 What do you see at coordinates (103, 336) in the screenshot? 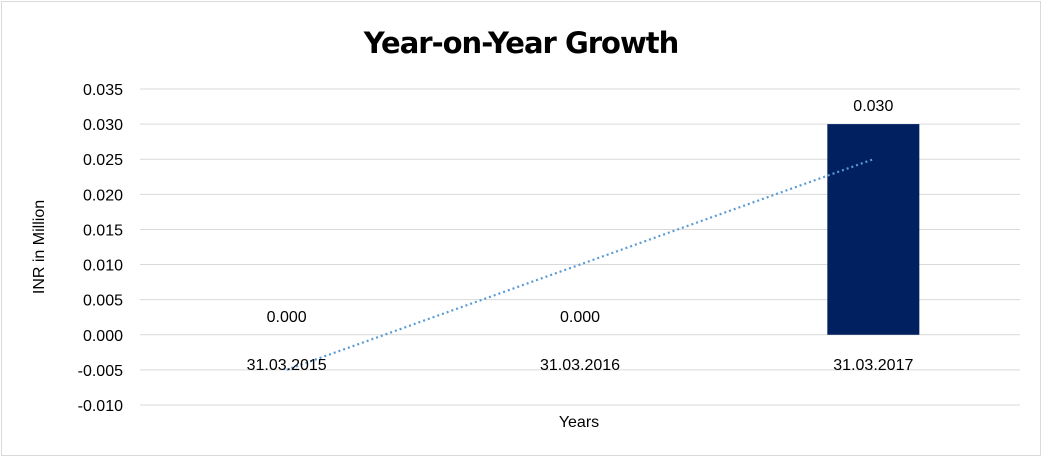
I see `y-tick-label: 0.000` at bounding box center [103, 336].